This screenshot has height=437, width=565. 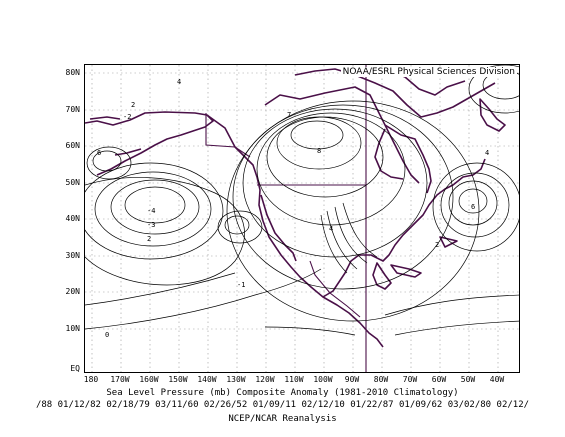 I want to click on lat-tick-label: 80N, so click(x=72, y=72).